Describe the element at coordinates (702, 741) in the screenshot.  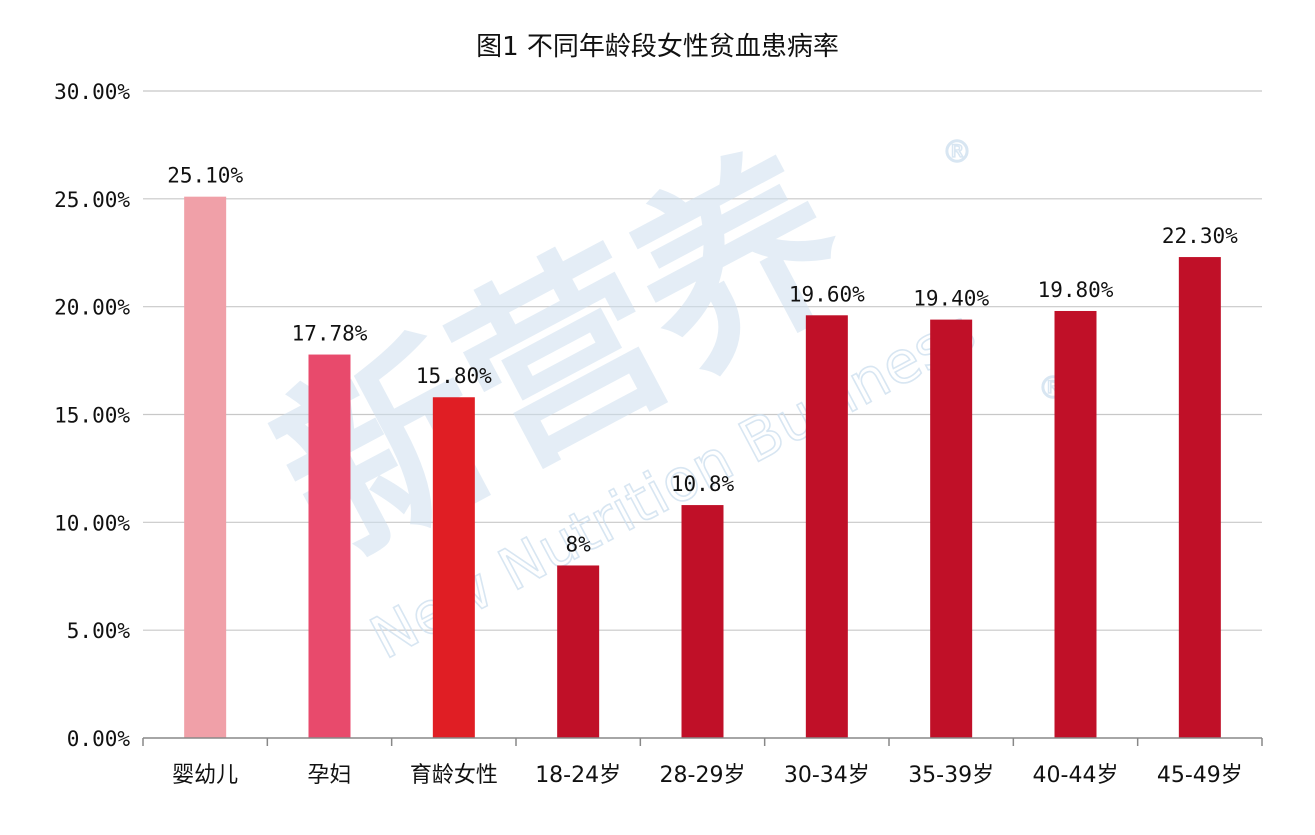
I see `x-axis` at that location.